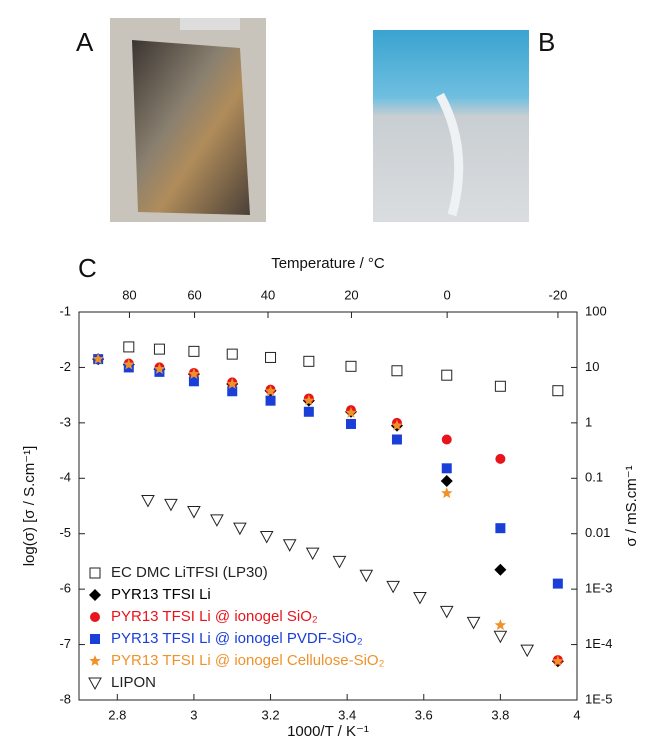  What do you see at coordinates (194, 294) in the screenshot?
I see `top-tick-label: 60` at bounding box center [194, 294].